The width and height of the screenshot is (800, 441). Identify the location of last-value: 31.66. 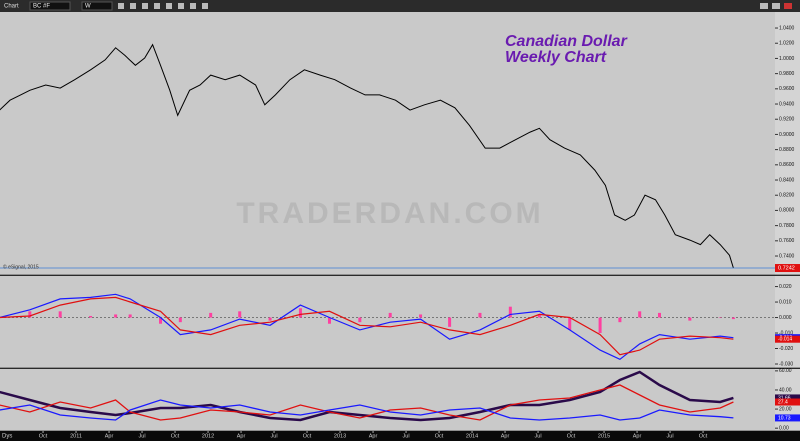
(784, 398).